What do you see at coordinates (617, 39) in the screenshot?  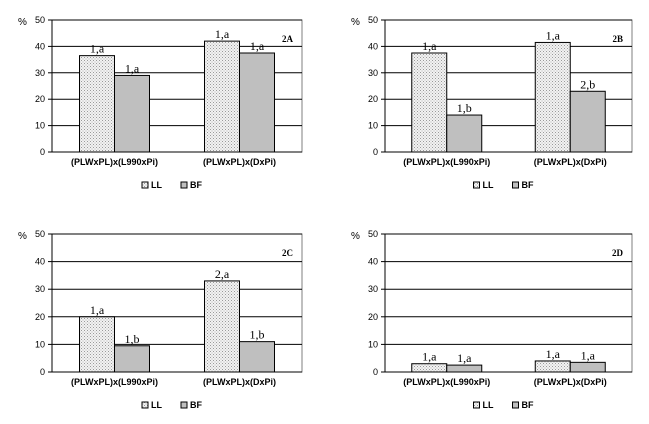 I see `panel-tag: 2B` at bounding box center [617, 39].